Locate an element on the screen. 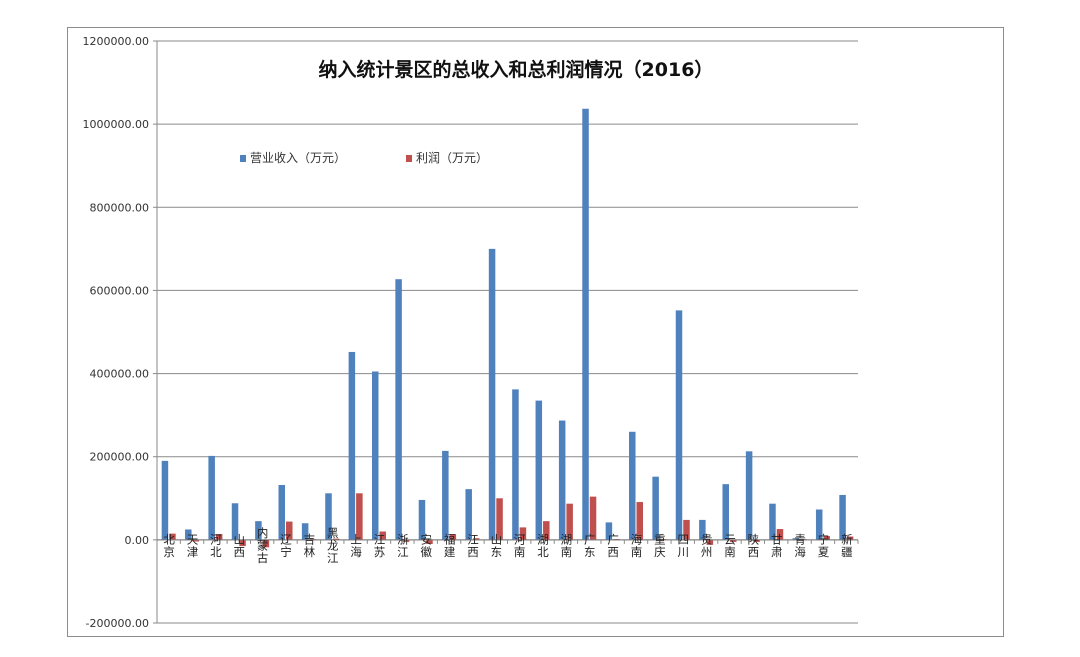  legend-label: 营业收入（万元） is located at coordinates (298, 158).